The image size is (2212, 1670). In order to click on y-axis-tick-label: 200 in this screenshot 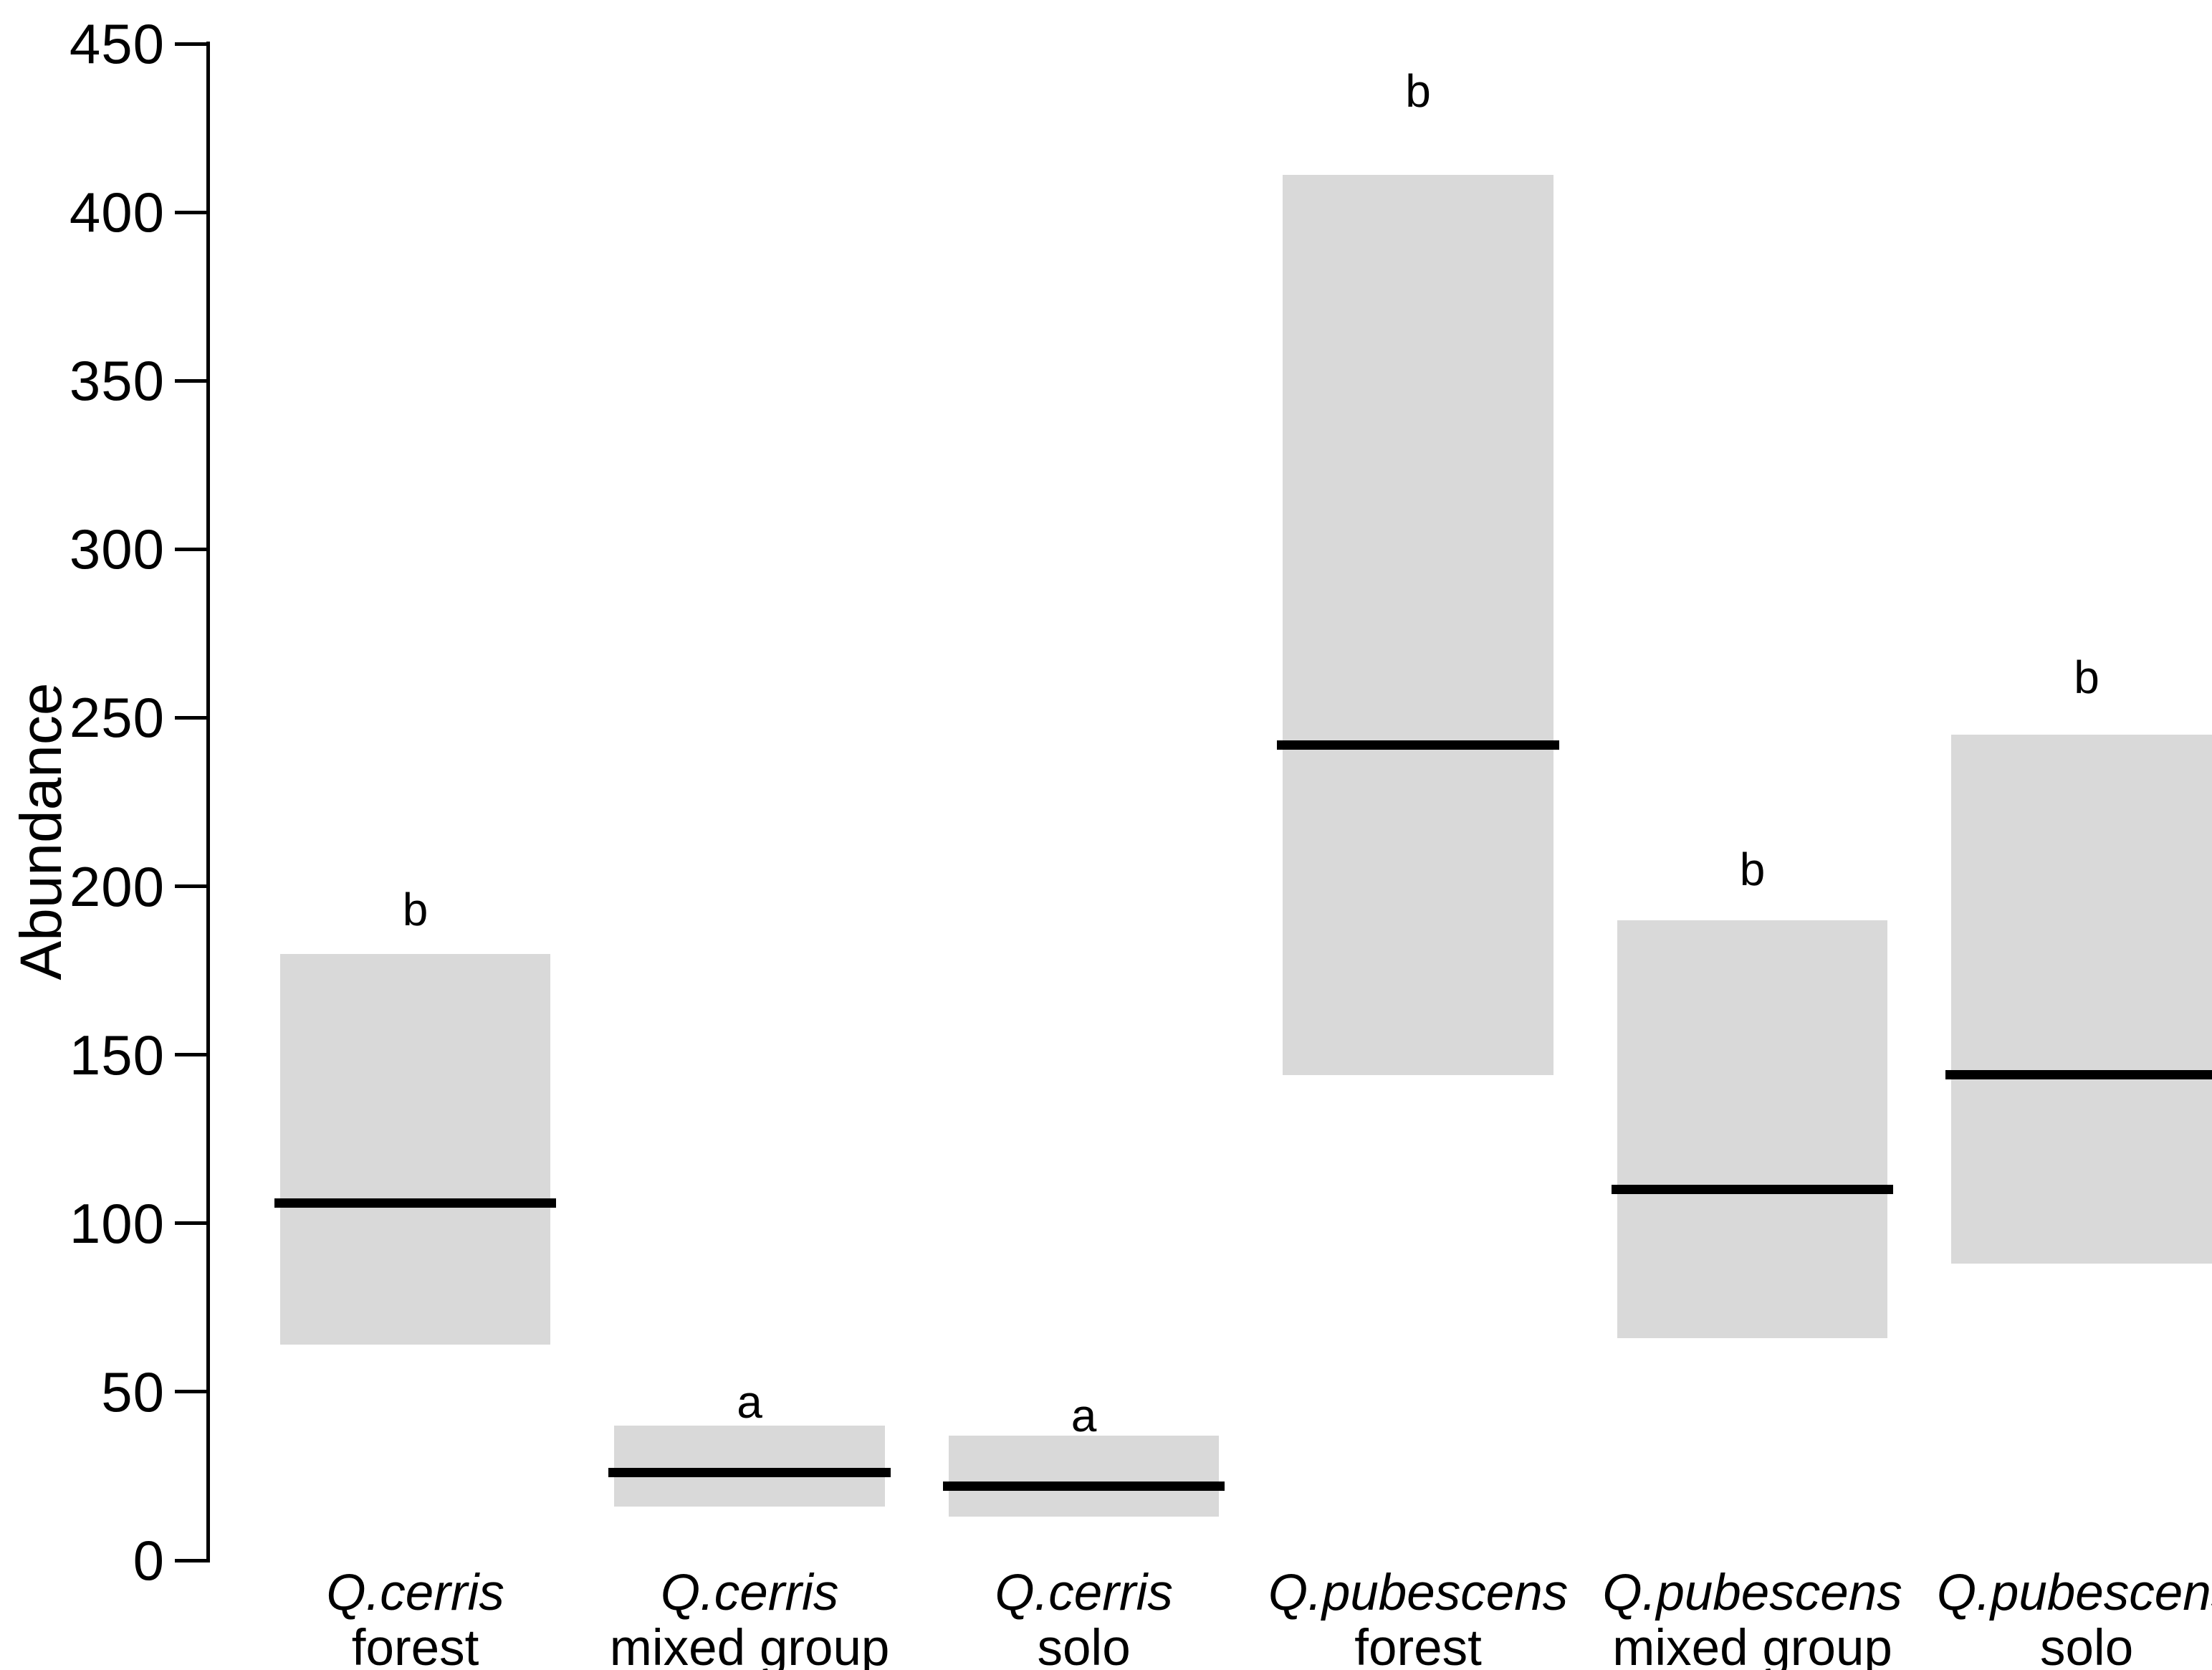, I will do `click(117, 886)`.